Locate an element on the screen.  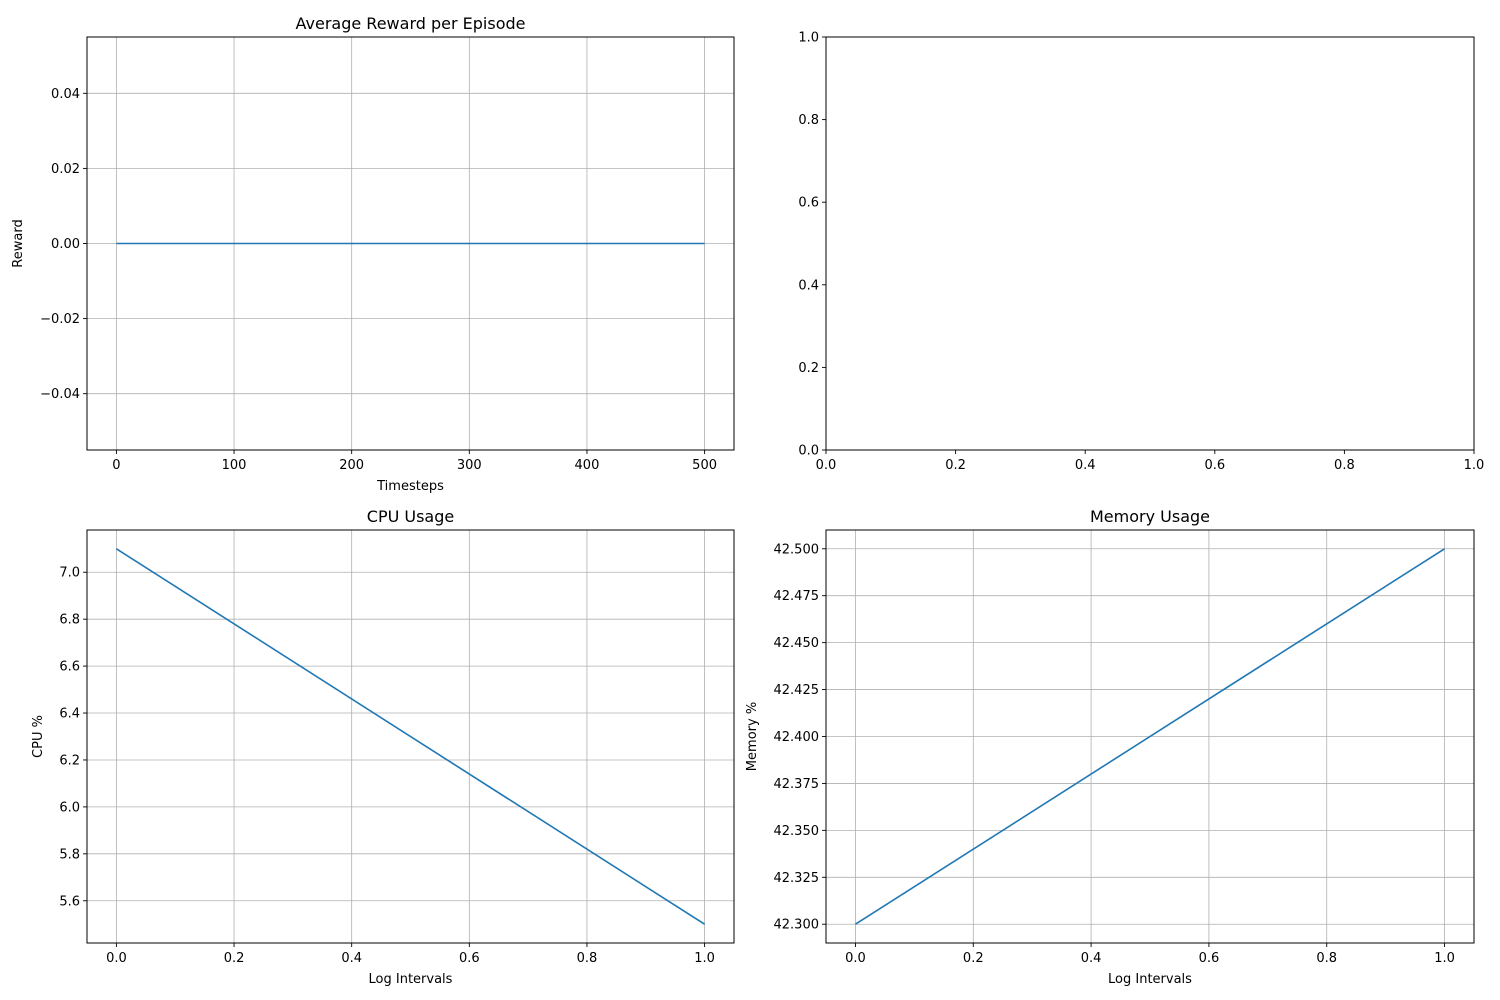
x-tick-label: 400 is located at coordinates (587, 465).